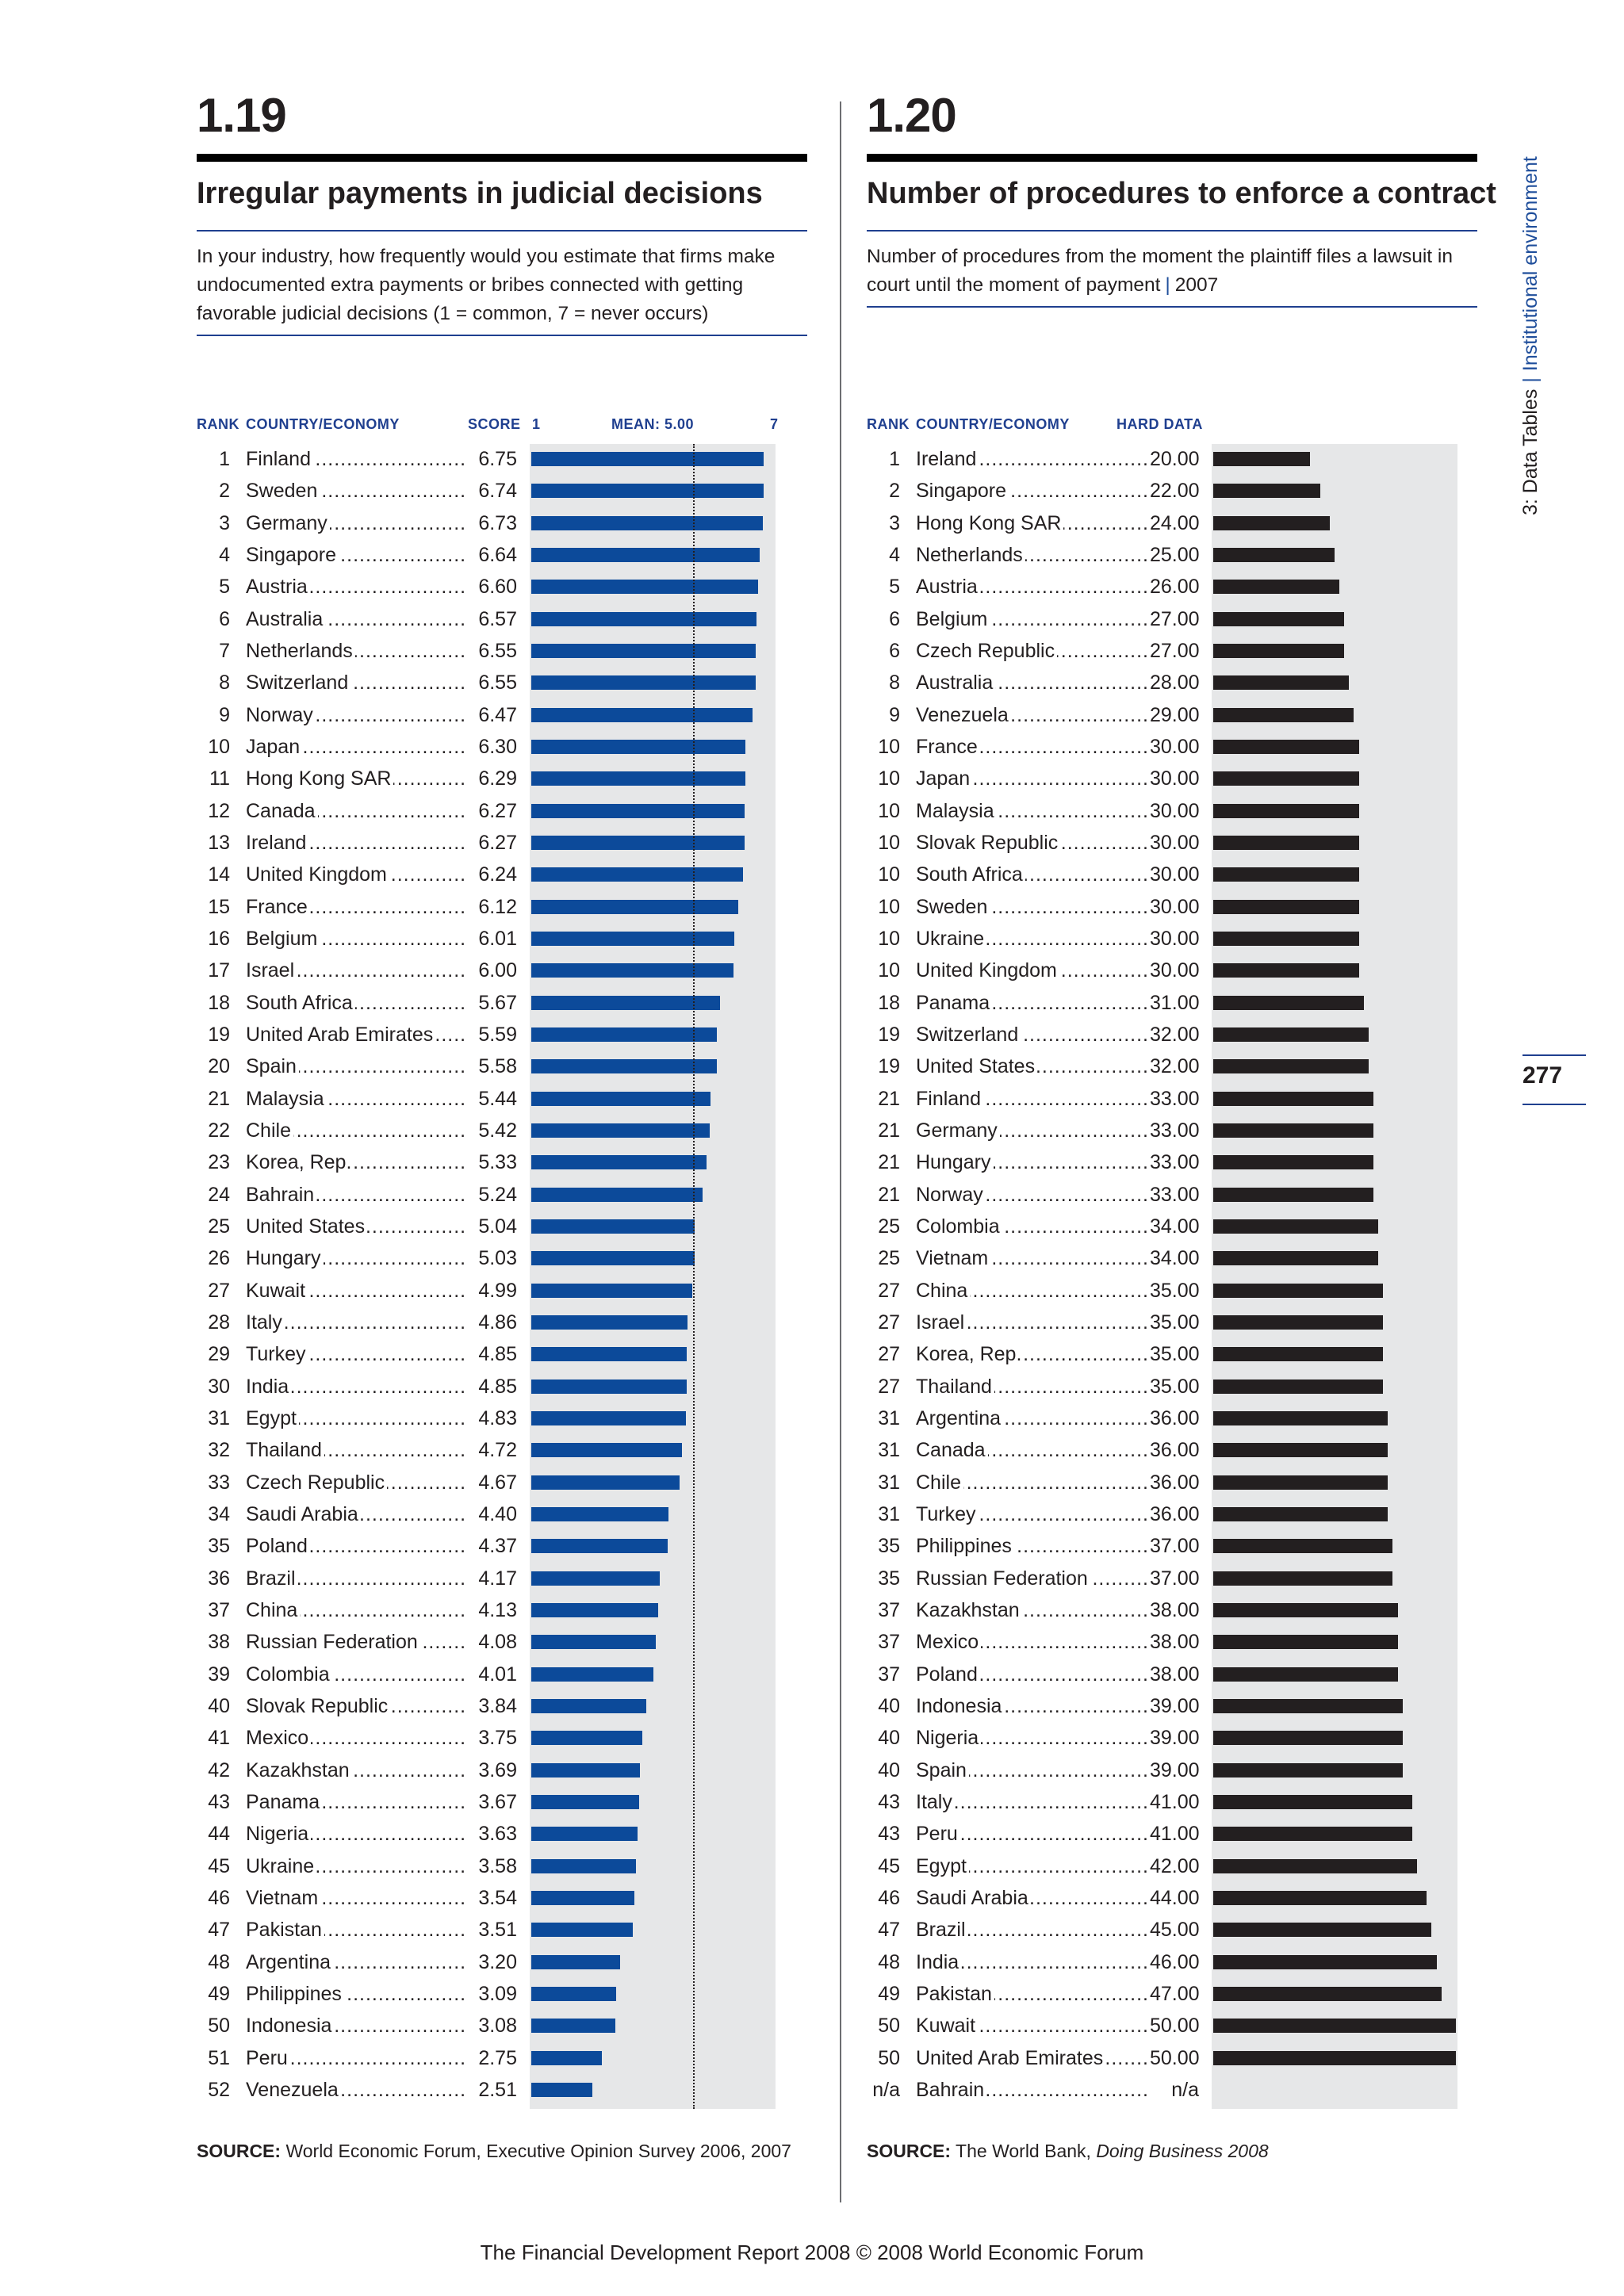 The width and height of the screenshot is (1624, 2296). What do you see at coordinates (1172, 158) in the screenshot?
I see `section-rule` at bounding box center [1172, 158].